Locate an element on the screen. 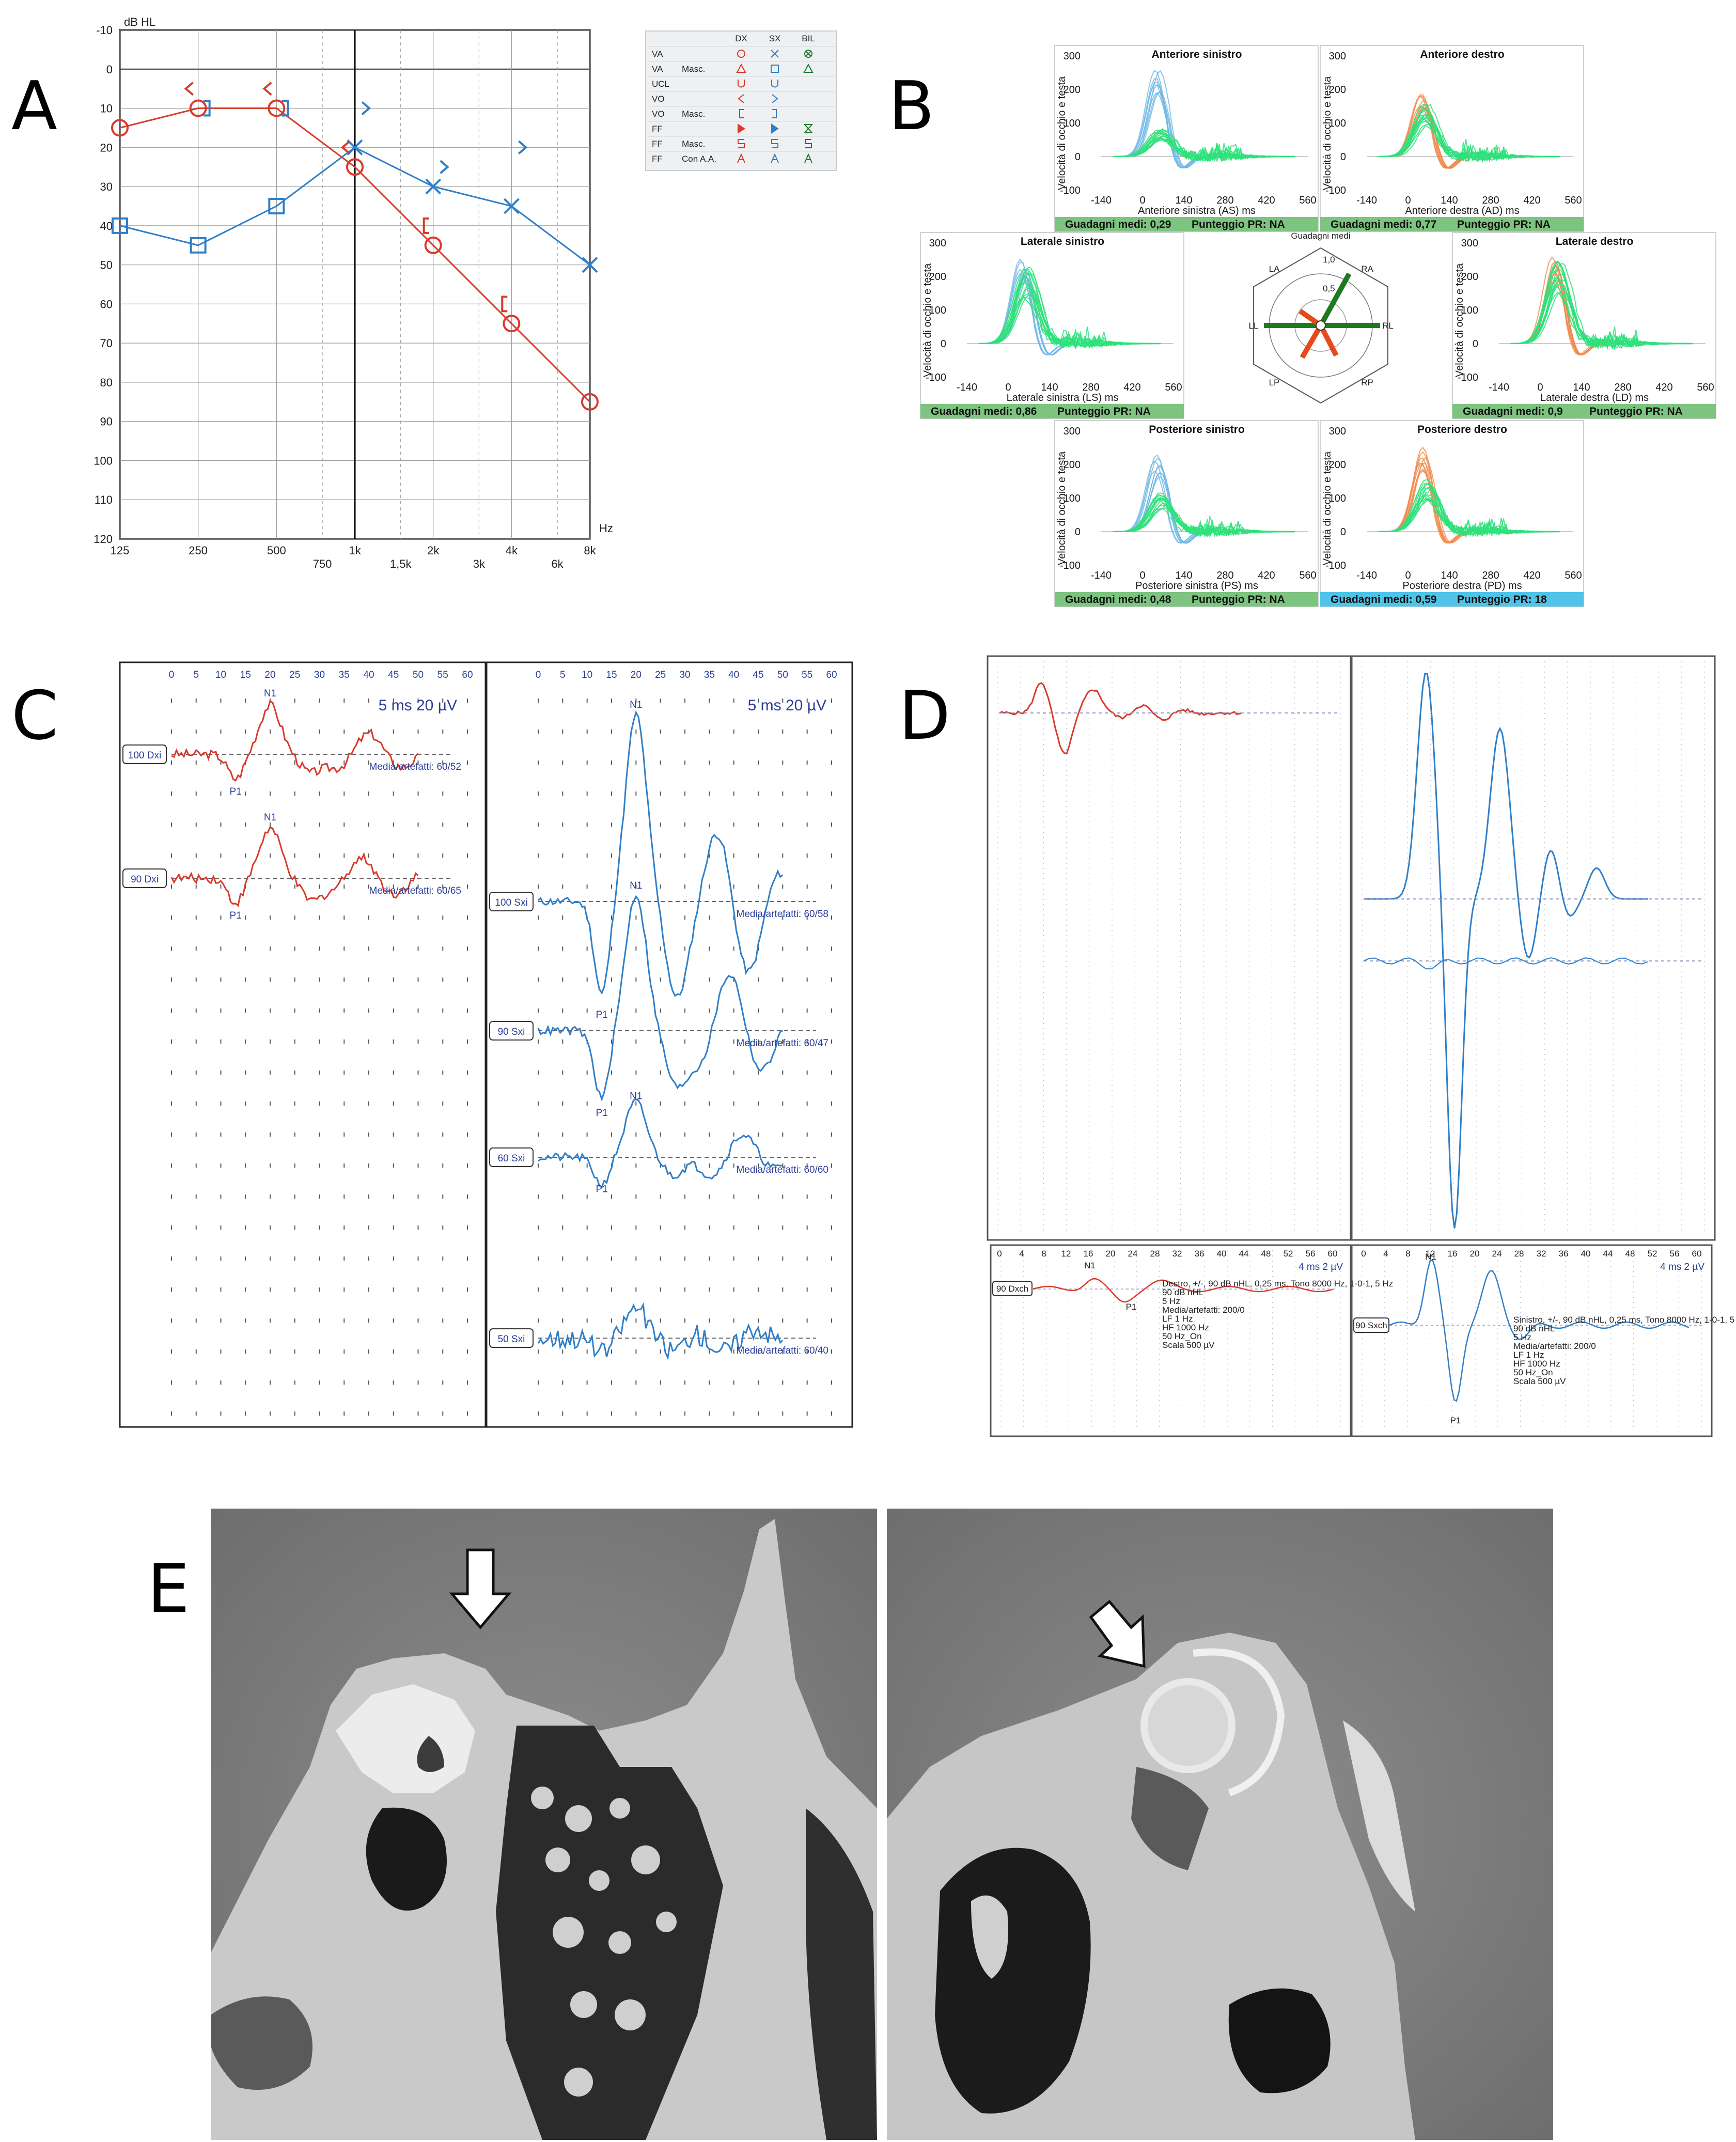 The image size is (1736, 2142). legend-row-sub: Masc. is located at coordinates (693, 114).